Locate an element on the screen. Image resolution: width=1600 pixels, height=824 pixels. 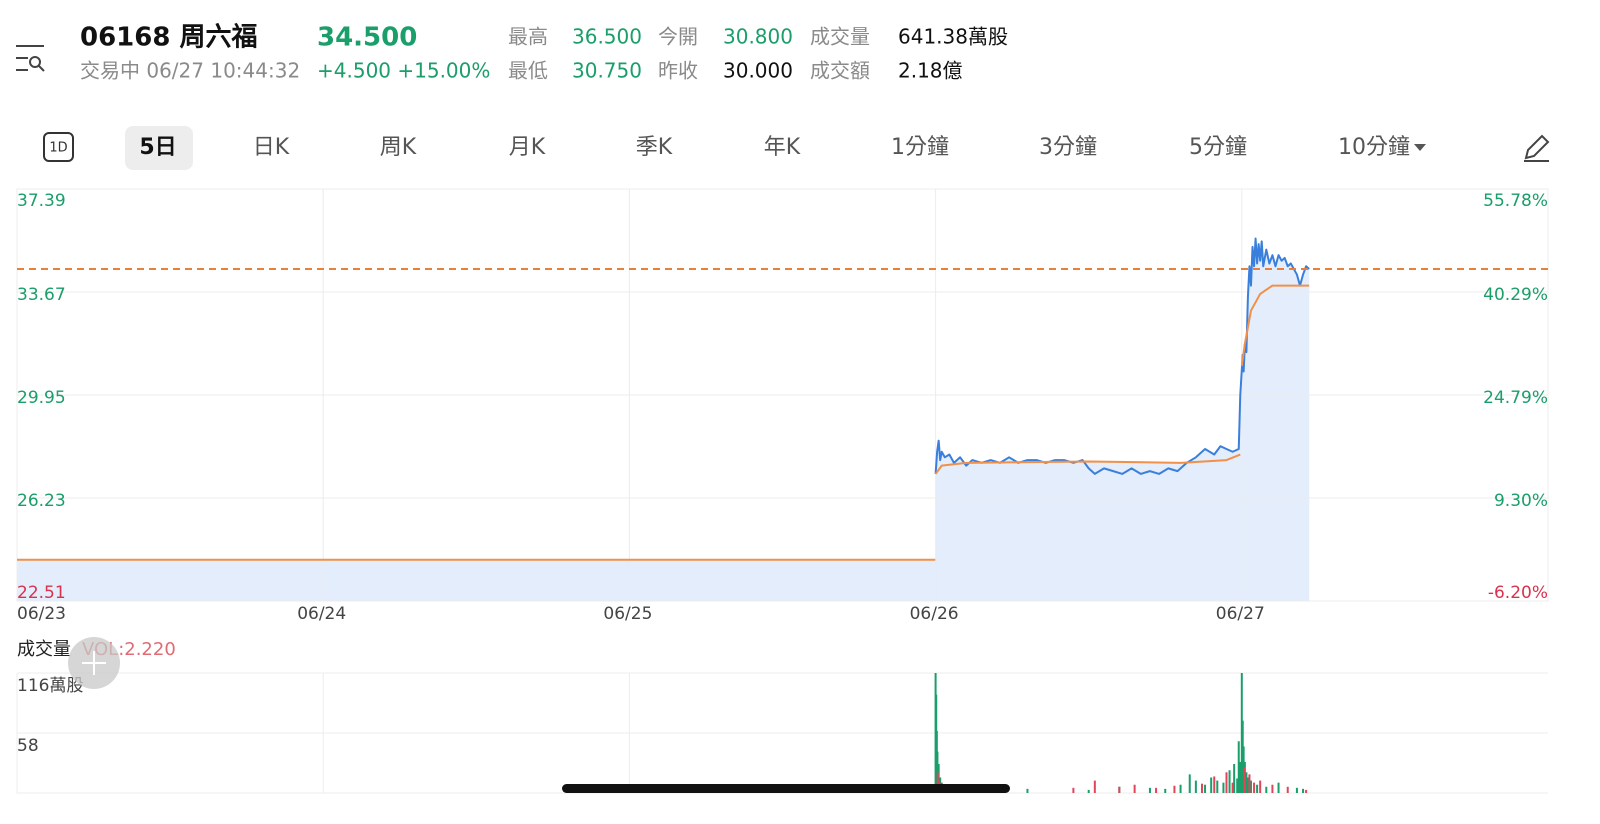
stock-price: 34.500 is located at coordinates (367, 38).